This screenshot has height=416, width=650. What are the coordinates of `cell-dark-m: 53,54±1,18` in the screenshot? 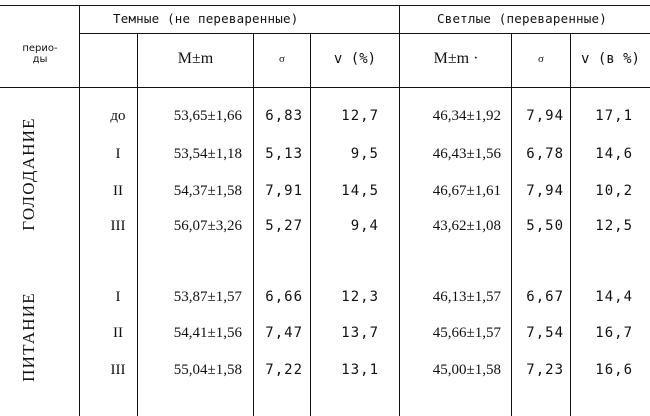 It's located at (207, 154).